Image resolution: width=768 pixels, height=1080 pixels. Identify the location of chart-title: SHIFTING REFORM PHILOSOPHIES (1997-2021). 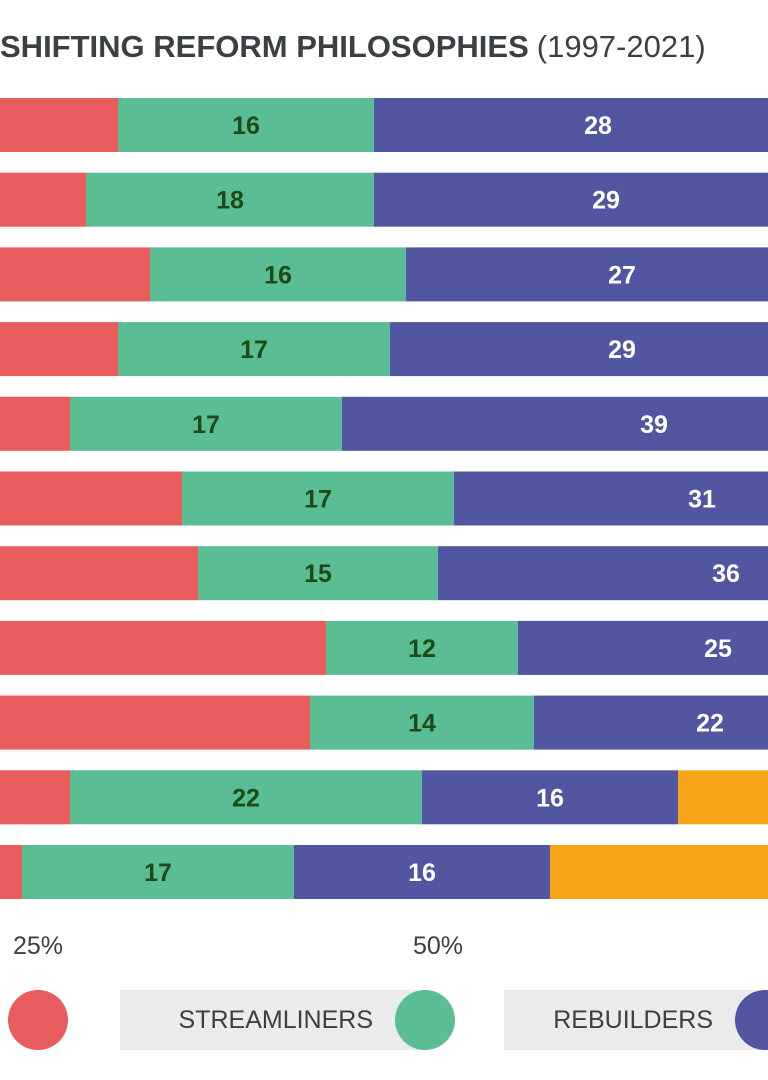
(353, 46).